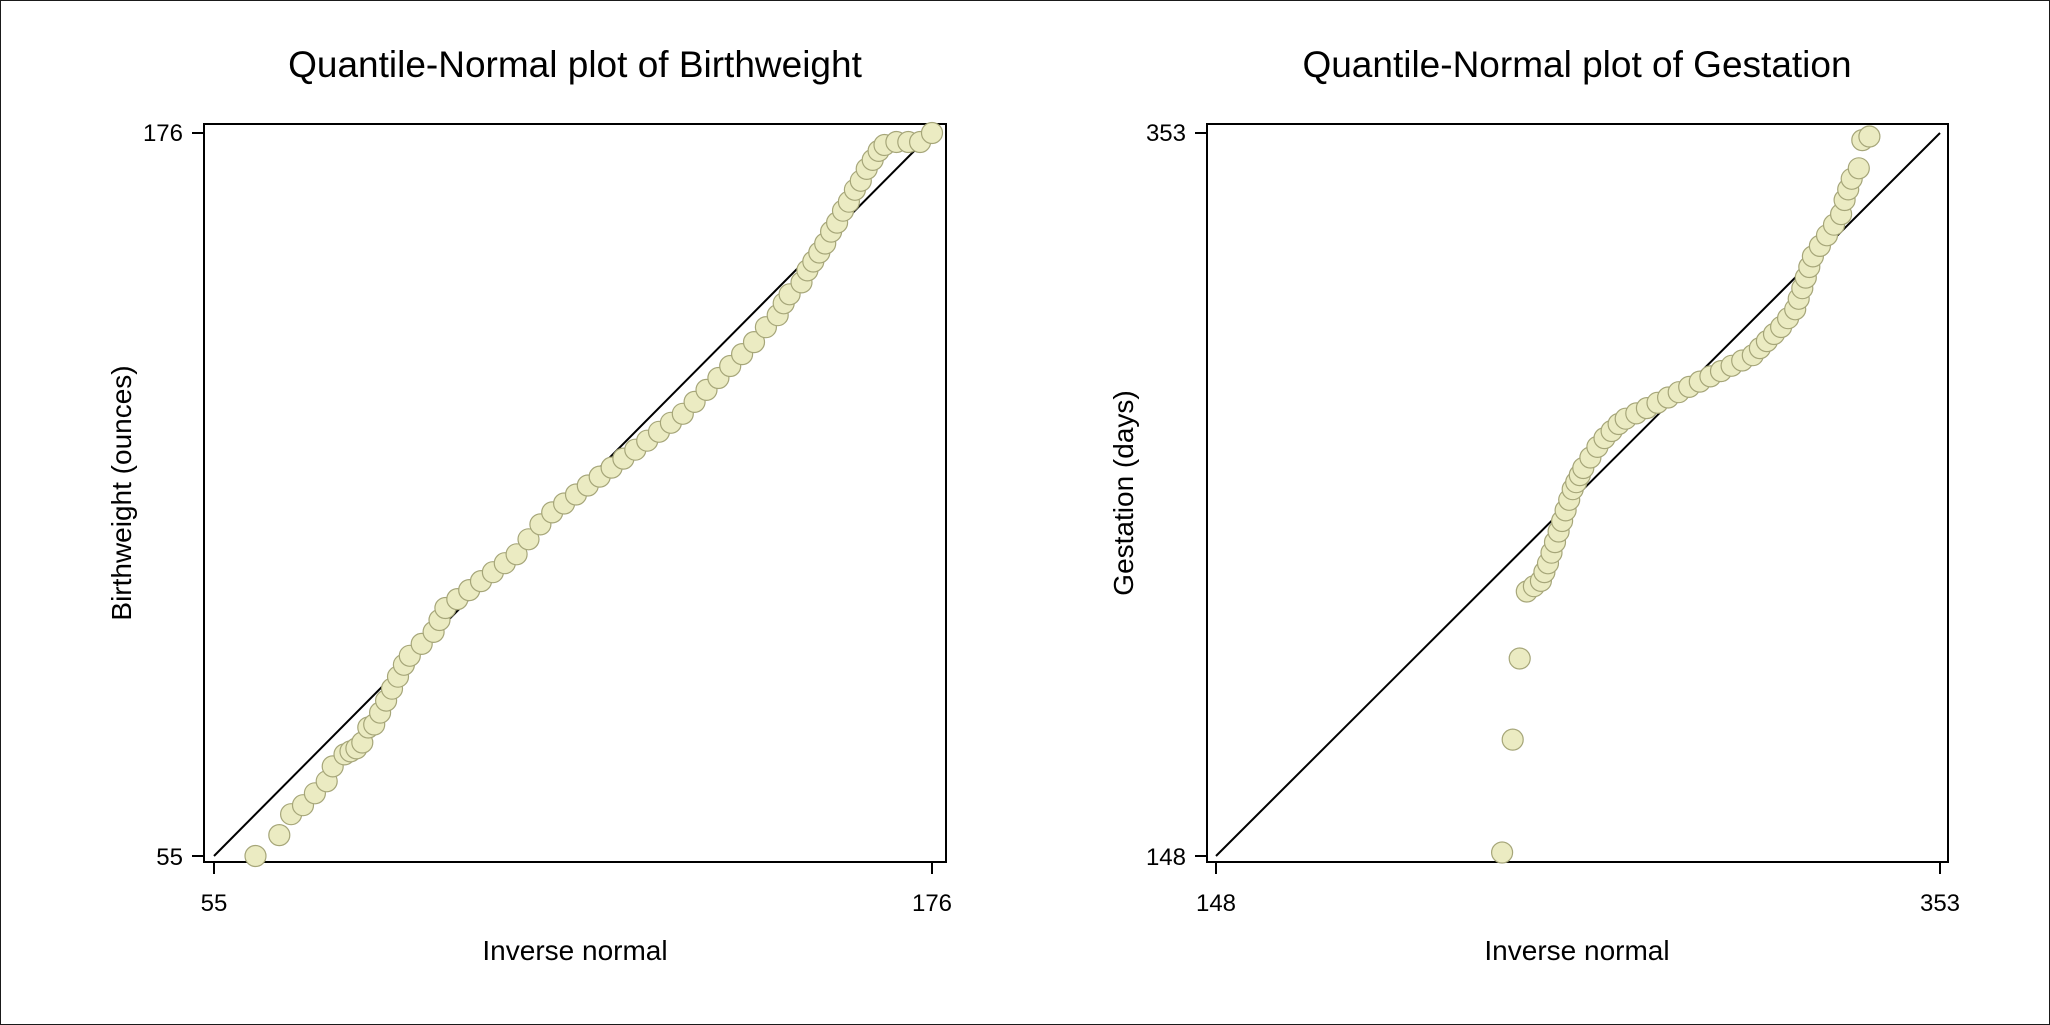  What do you see at coordinates (121, 492) in the screenshot?
I see `y-axis-label-birthweight: Birthweight (ounces)` at bounding box center [121, 492].